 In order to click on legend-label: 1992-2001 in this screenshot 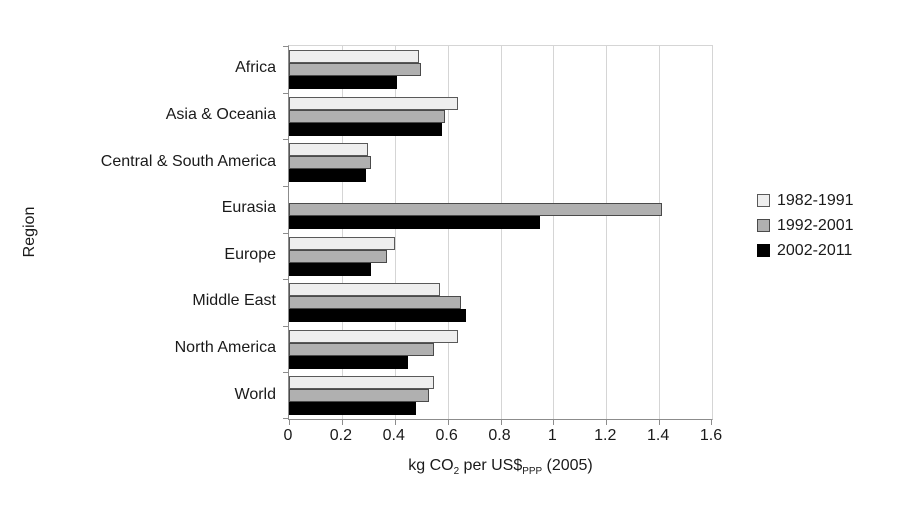, I will do `click(815, 225)`.